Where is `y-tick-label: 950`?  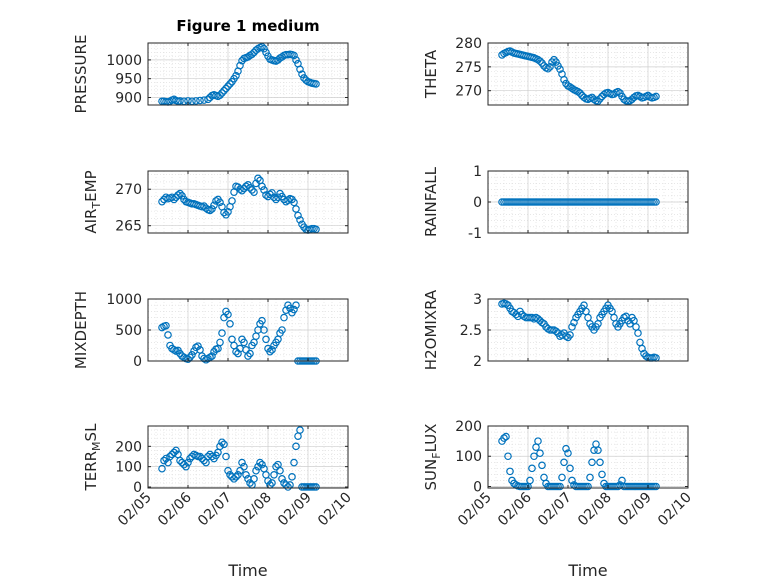 y-tick-label: 950 is located at coordinates (128, 80).